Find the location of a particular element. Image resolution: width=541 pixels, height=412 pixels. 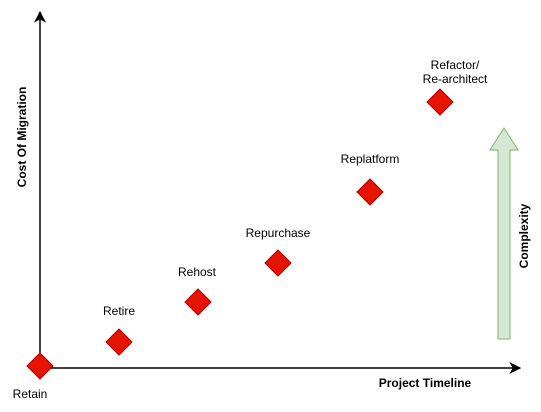

strategy-retain: Retain is located at coordinates (33, 376).